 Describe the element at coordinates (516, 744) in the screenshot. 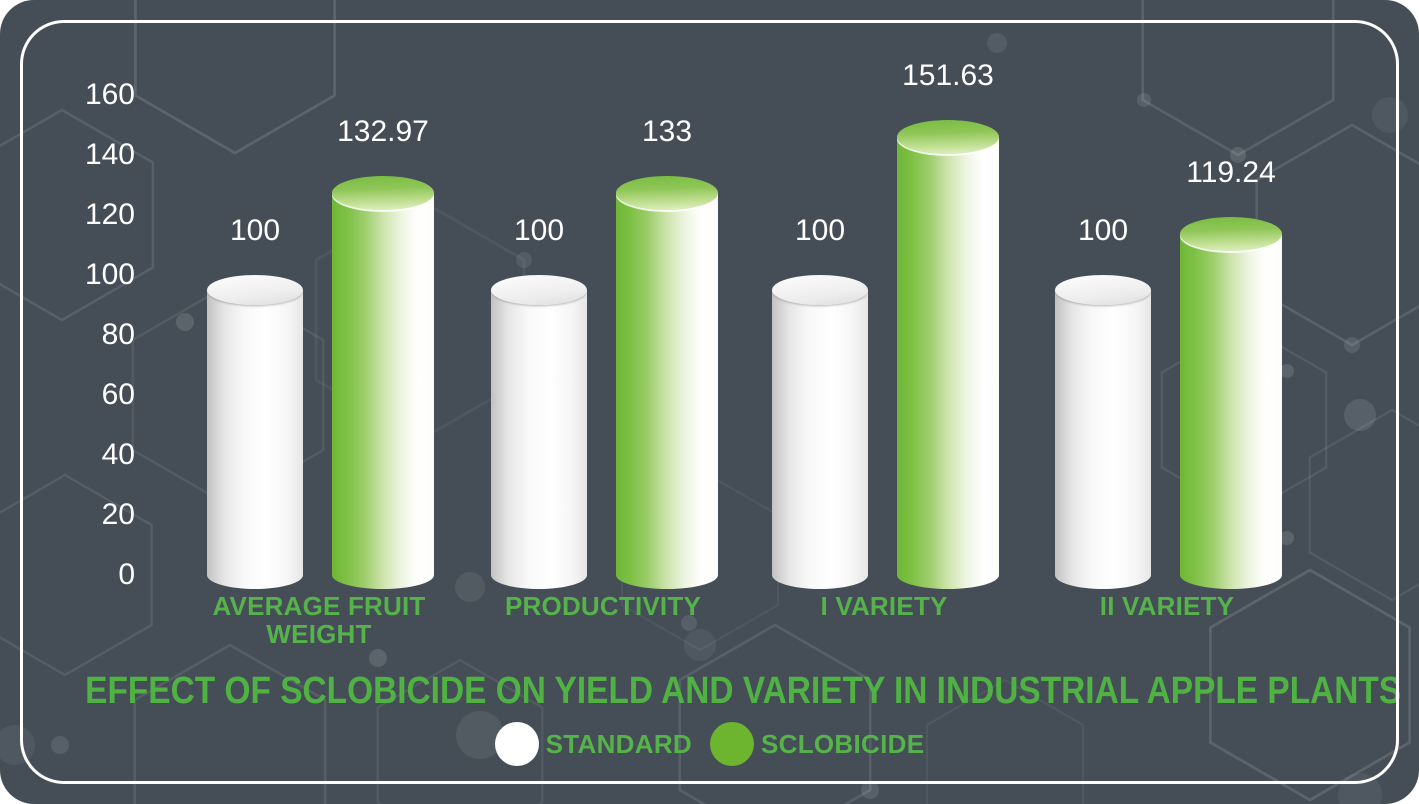

I see `legend-marker-standard-icon` at that location.